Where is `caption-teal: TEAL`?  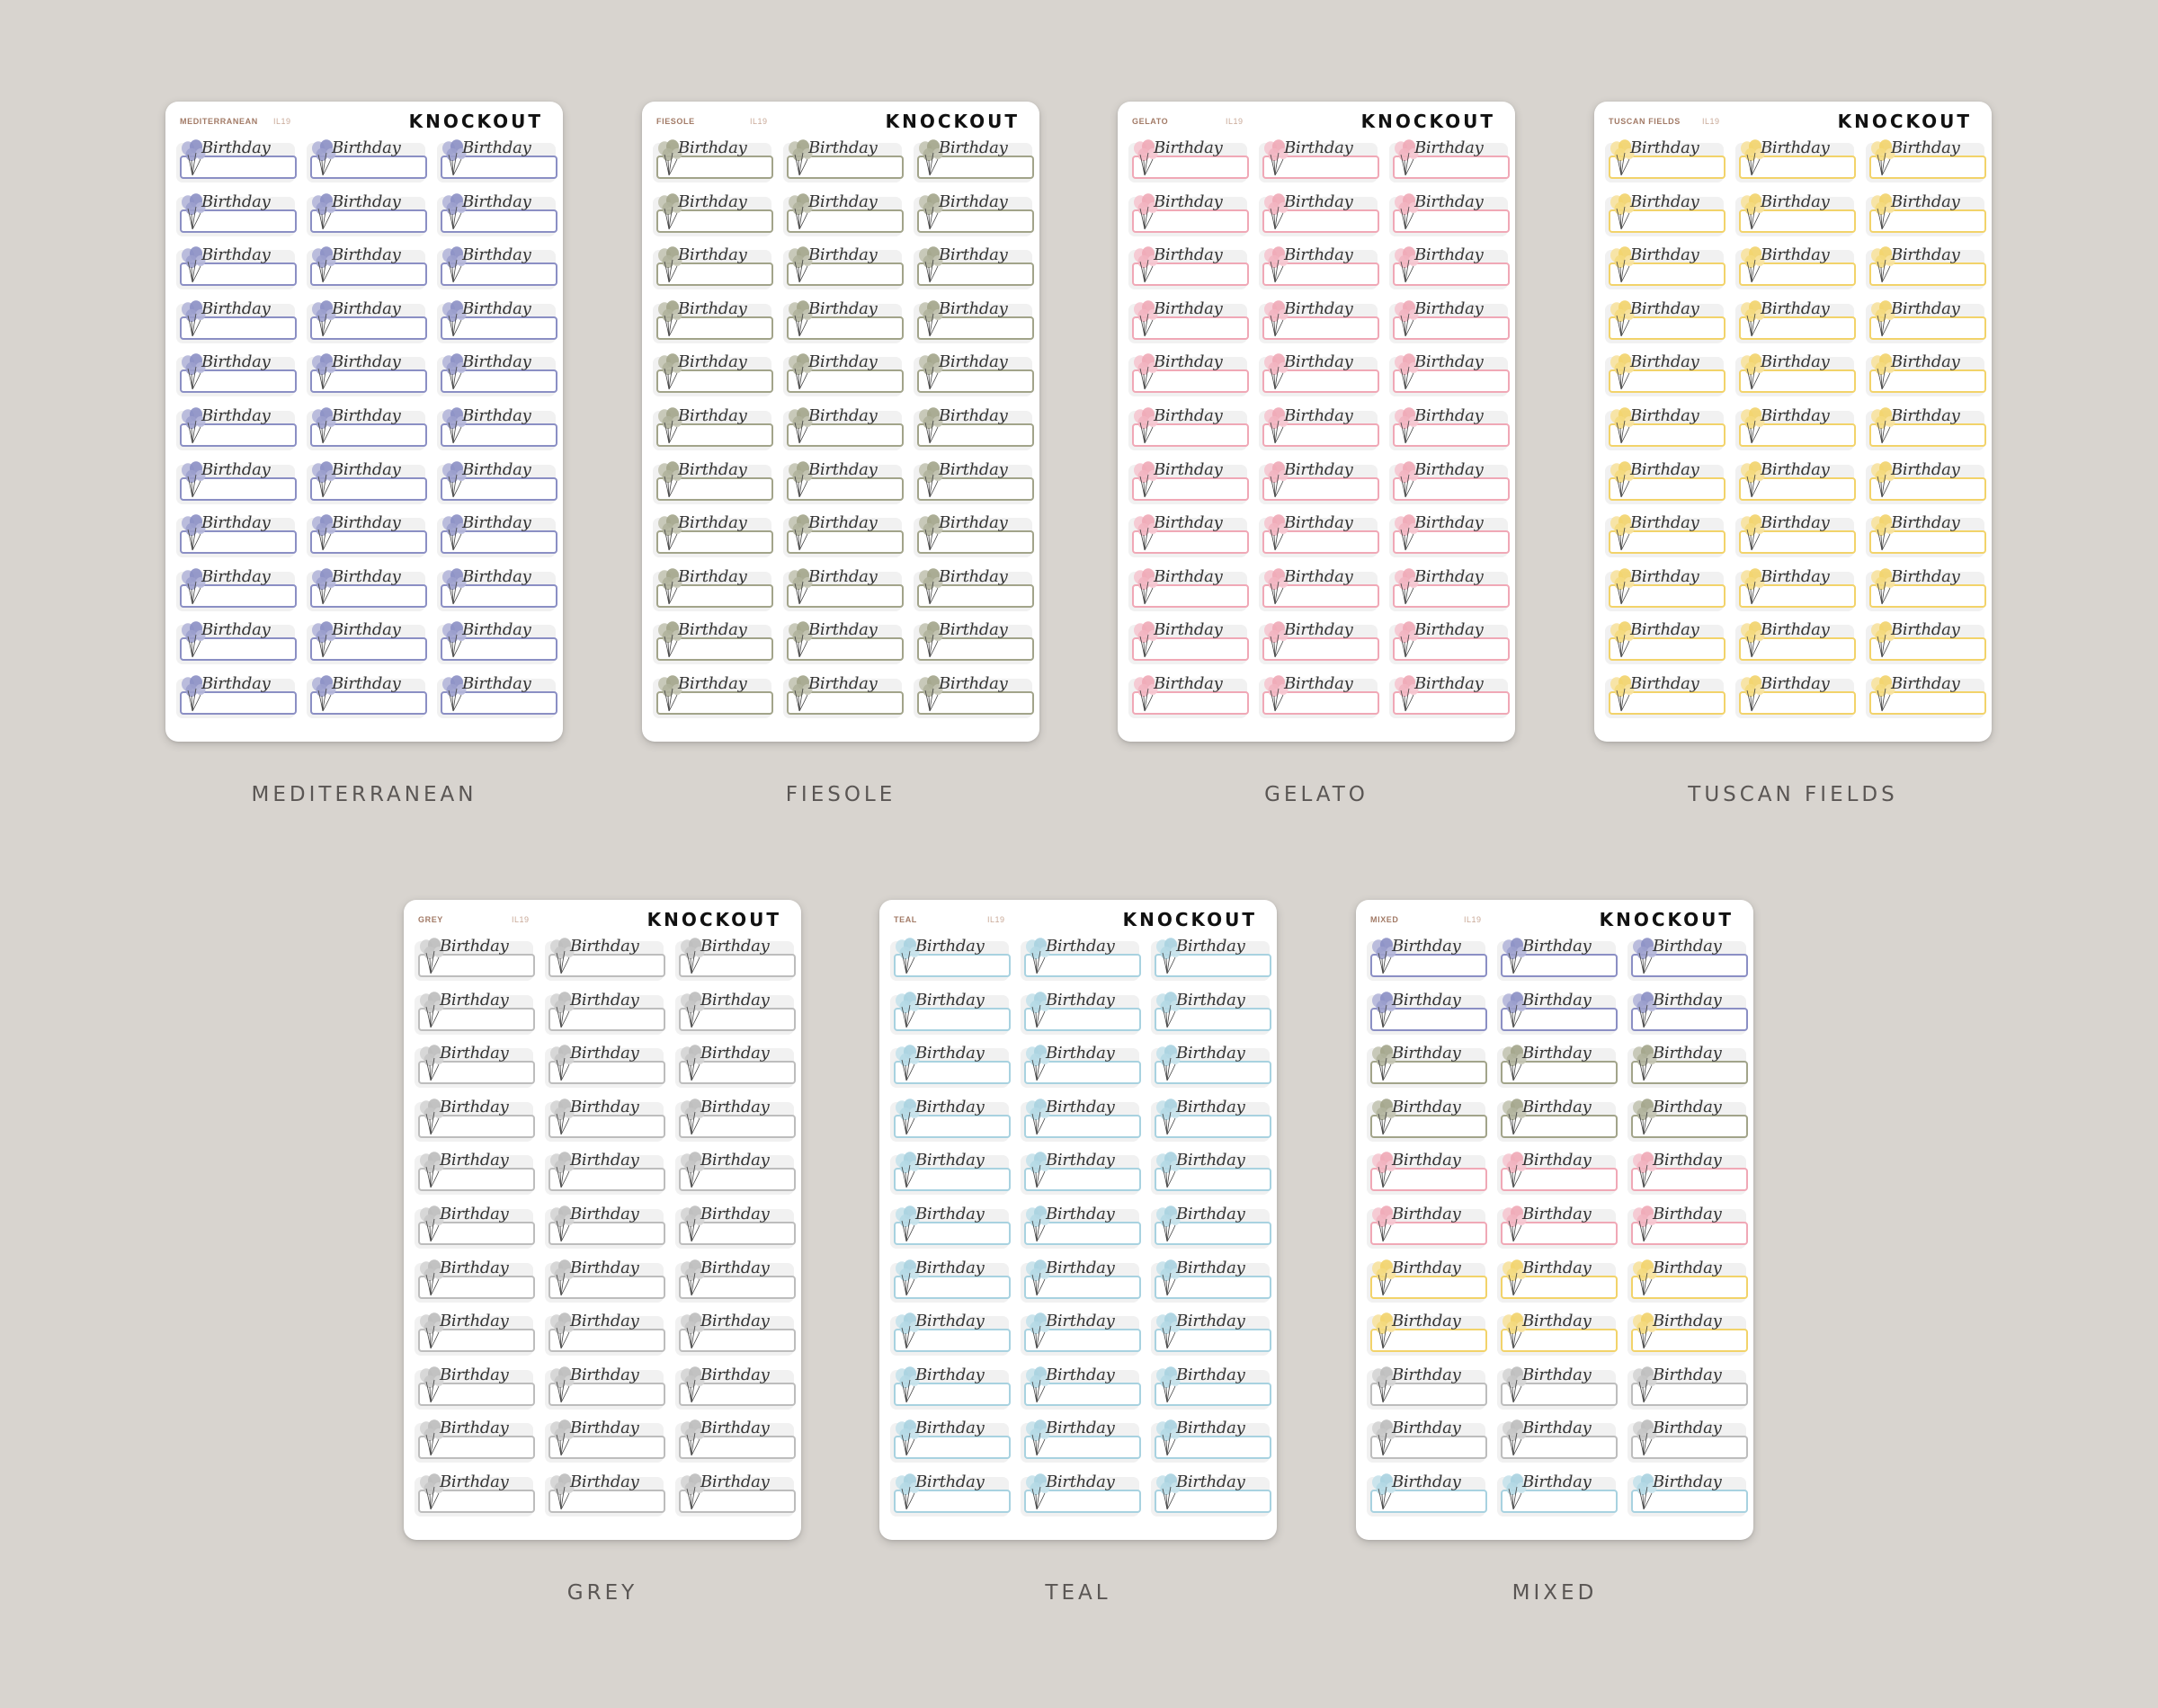
caption-teal: TEAL is located at coordinates (1078, 1593).